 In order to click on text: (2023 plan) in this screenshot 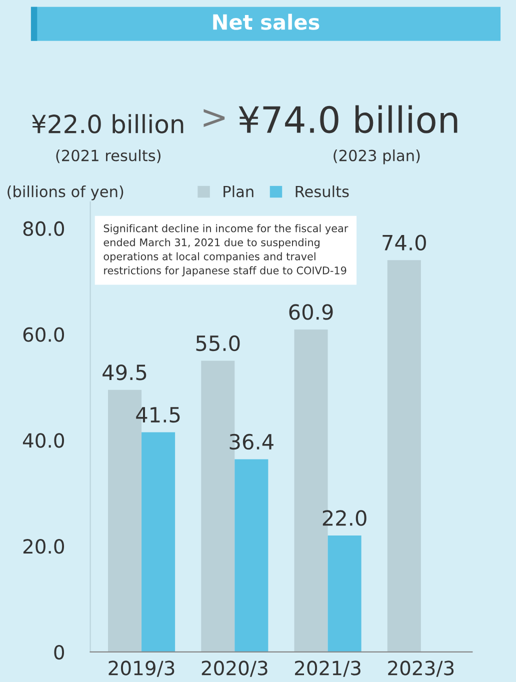, I will do `click(377, 156)`.